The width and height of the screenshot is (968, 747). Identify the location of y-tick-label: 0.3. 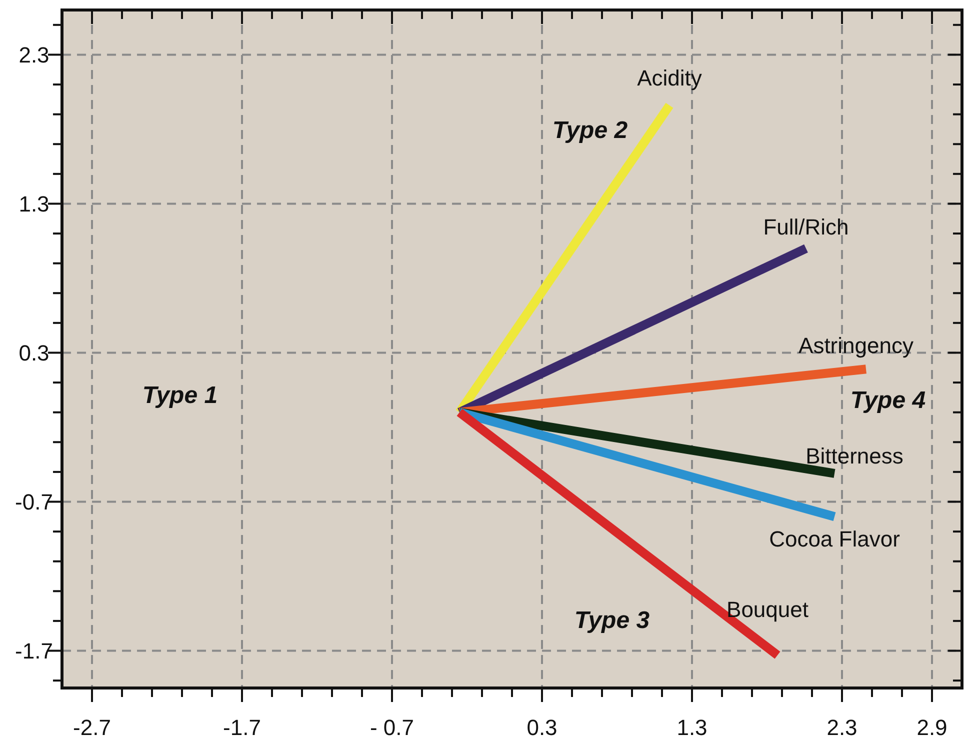
(34, 353).